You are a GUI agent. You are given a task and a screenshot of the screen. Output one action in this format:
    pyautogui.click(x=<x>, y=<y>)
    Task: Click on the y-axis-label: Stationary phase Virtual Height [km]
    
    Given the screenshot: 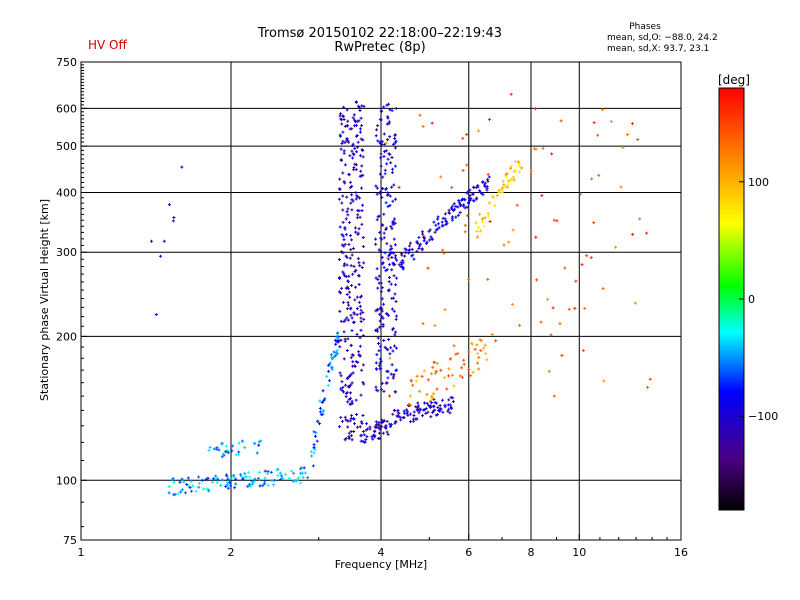 What is the action you would take?
    pyautogui.click(x=44, y=300)
    